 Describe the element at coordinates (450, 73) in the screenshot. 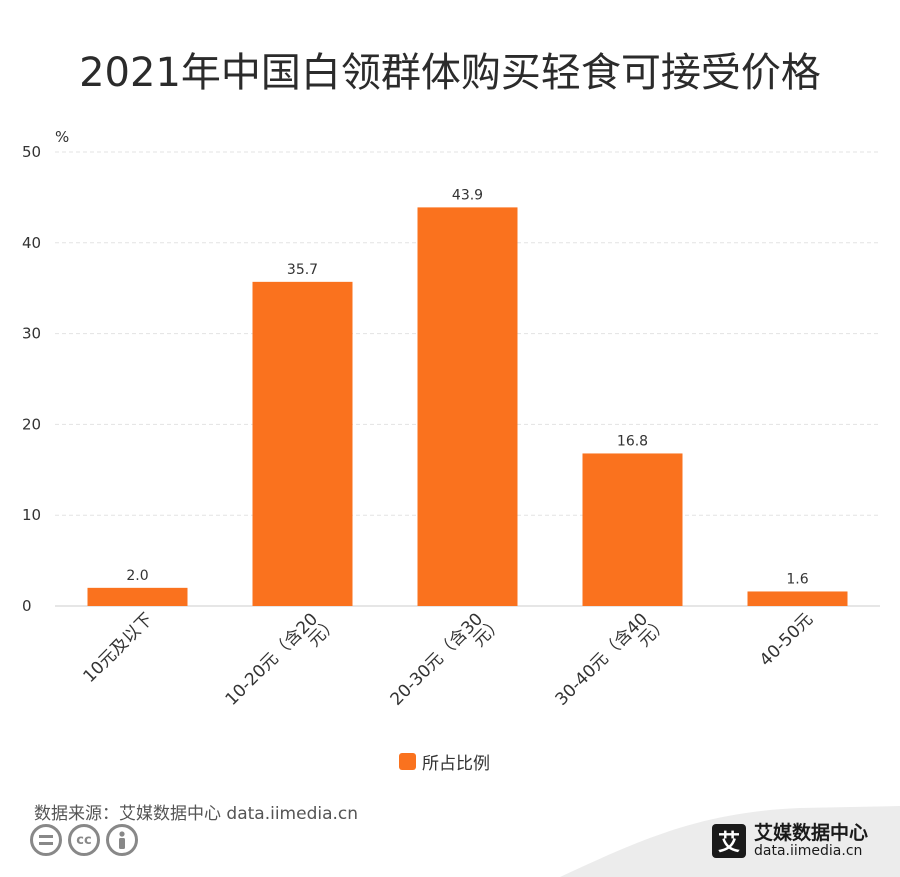

I see `chart-title: 2021年中国白领群体购买轻食可接受价格` at that location.